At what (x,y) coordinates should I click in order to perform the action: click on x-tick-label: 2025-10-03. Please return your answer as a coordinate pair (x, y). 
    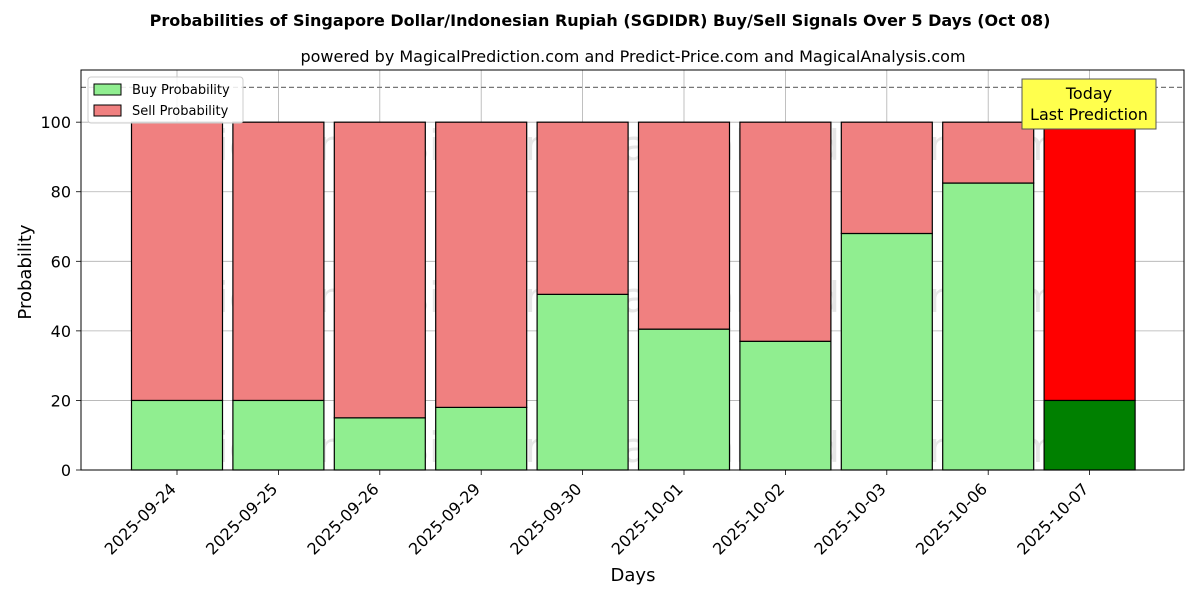
    Looking at the image, I should click on (849, 518).